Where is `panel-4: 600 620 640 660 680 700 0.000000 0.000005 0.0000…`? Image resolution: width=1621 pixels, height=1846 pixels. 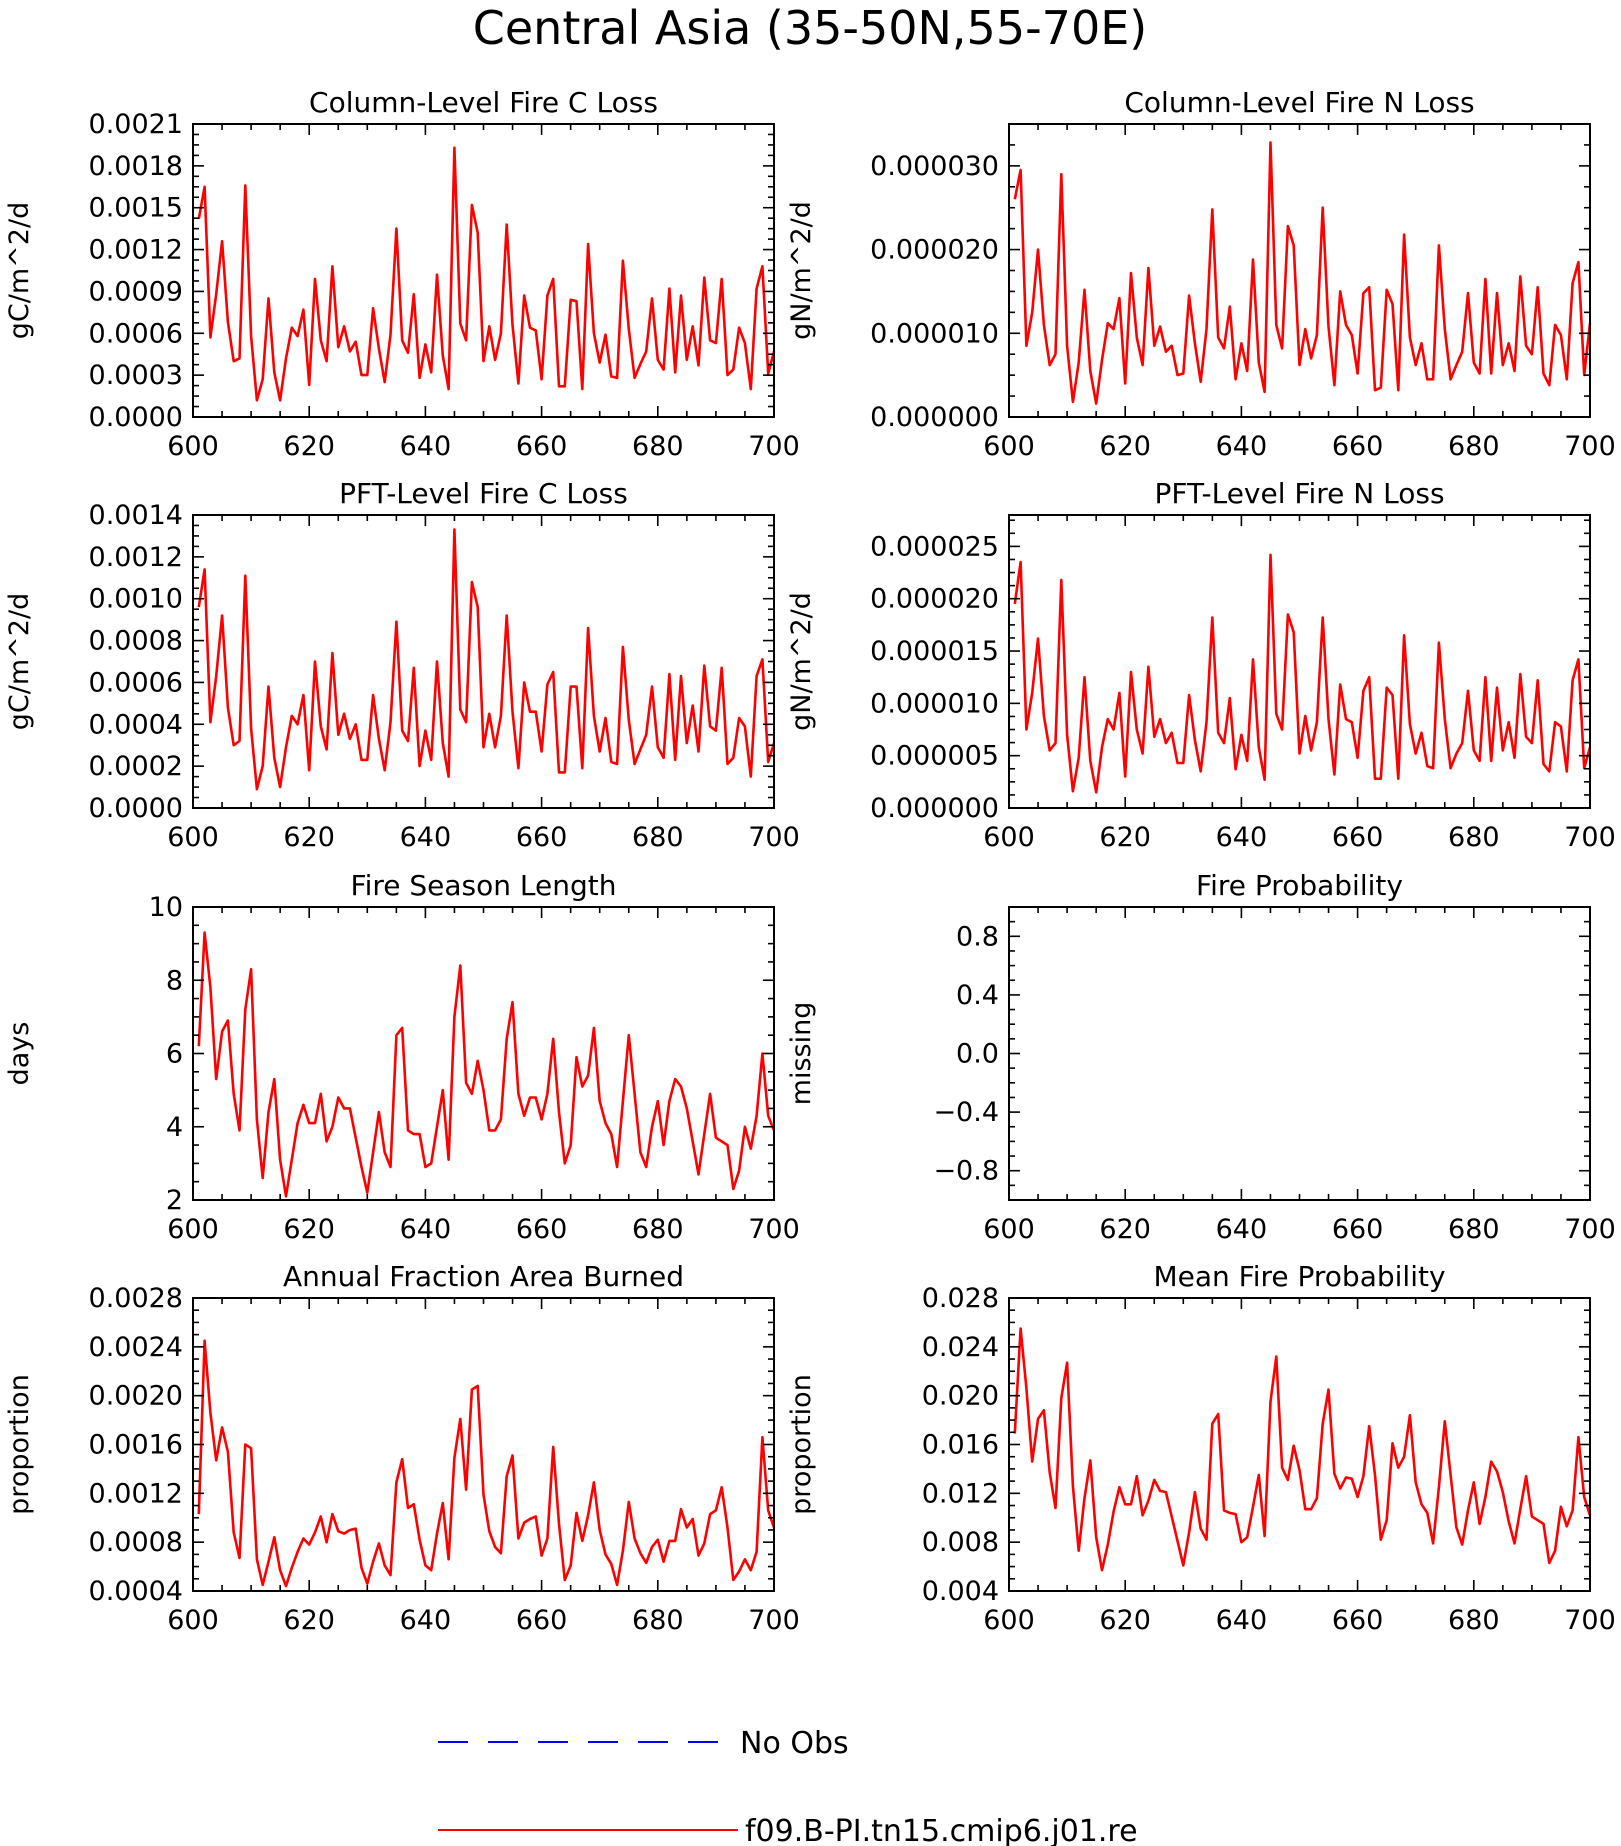
panel-4: 600 620 640 660 680 700 0.000000 0.000005 0.0000… is located at coordinates (1201, 665).